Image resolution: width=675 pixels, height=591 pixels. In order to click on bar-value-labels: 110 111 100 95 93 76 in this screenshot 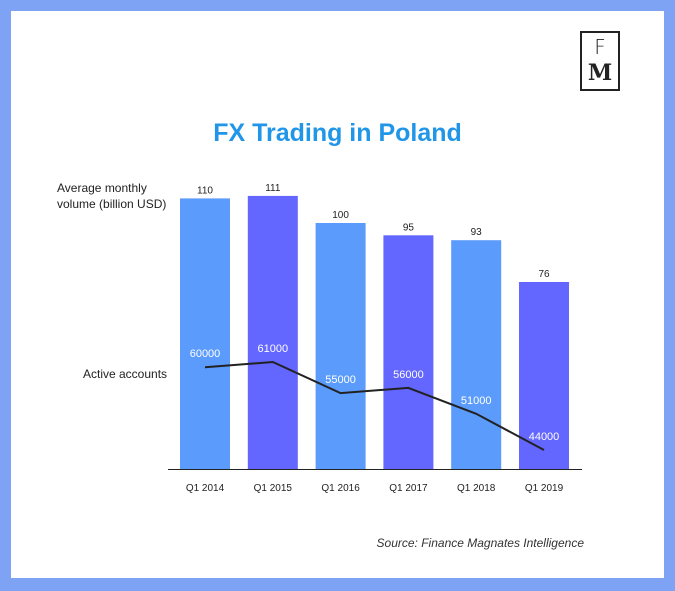, I will do `click(373, 231)`.